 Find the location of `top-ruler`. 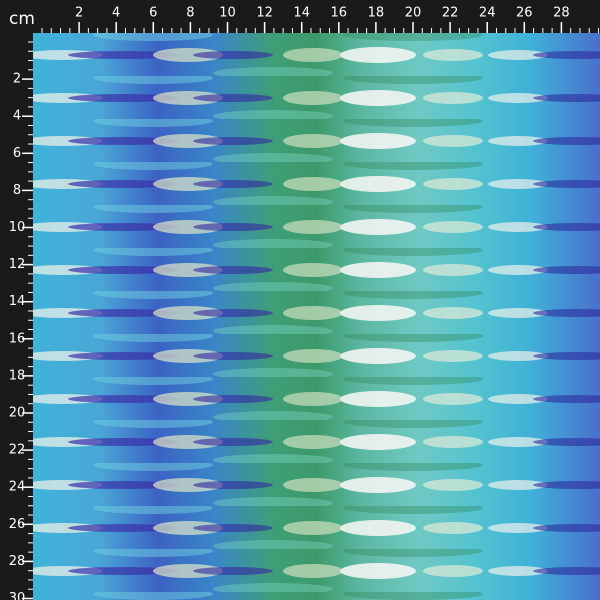

top-ruler is located at coordinates (300, 16).